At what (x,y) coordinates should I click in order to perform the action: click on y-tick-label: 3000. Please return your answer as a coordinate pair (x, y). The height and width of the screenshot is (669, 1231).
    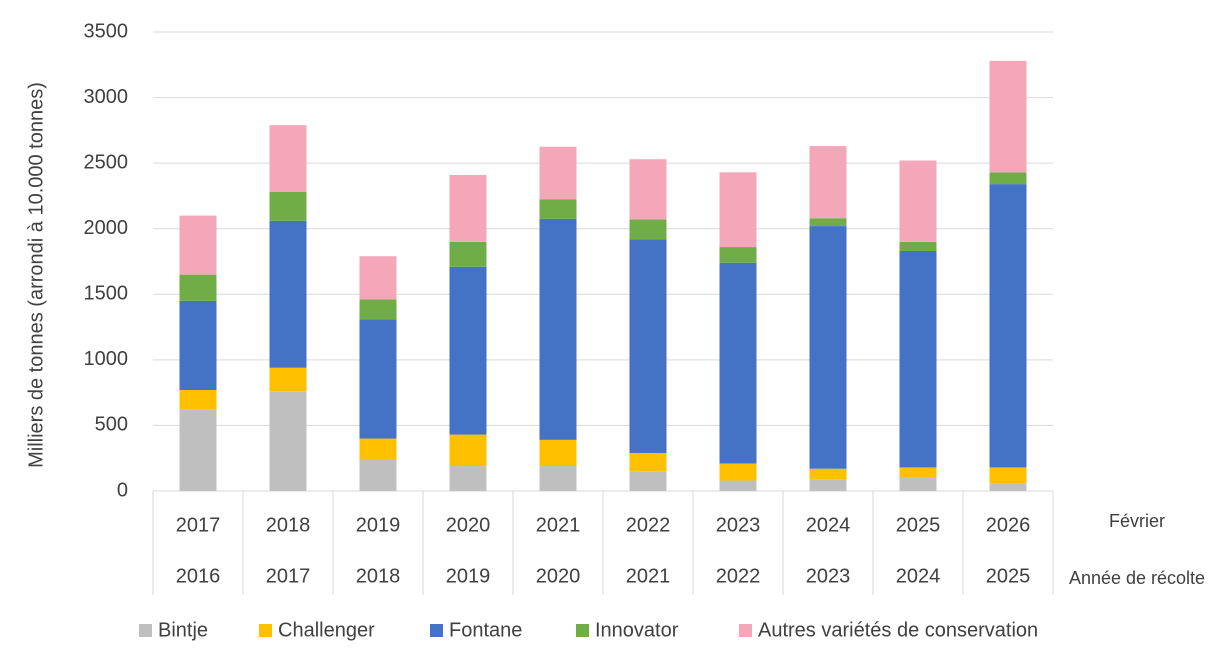
    Looking at the image, I should click on (106, 97).